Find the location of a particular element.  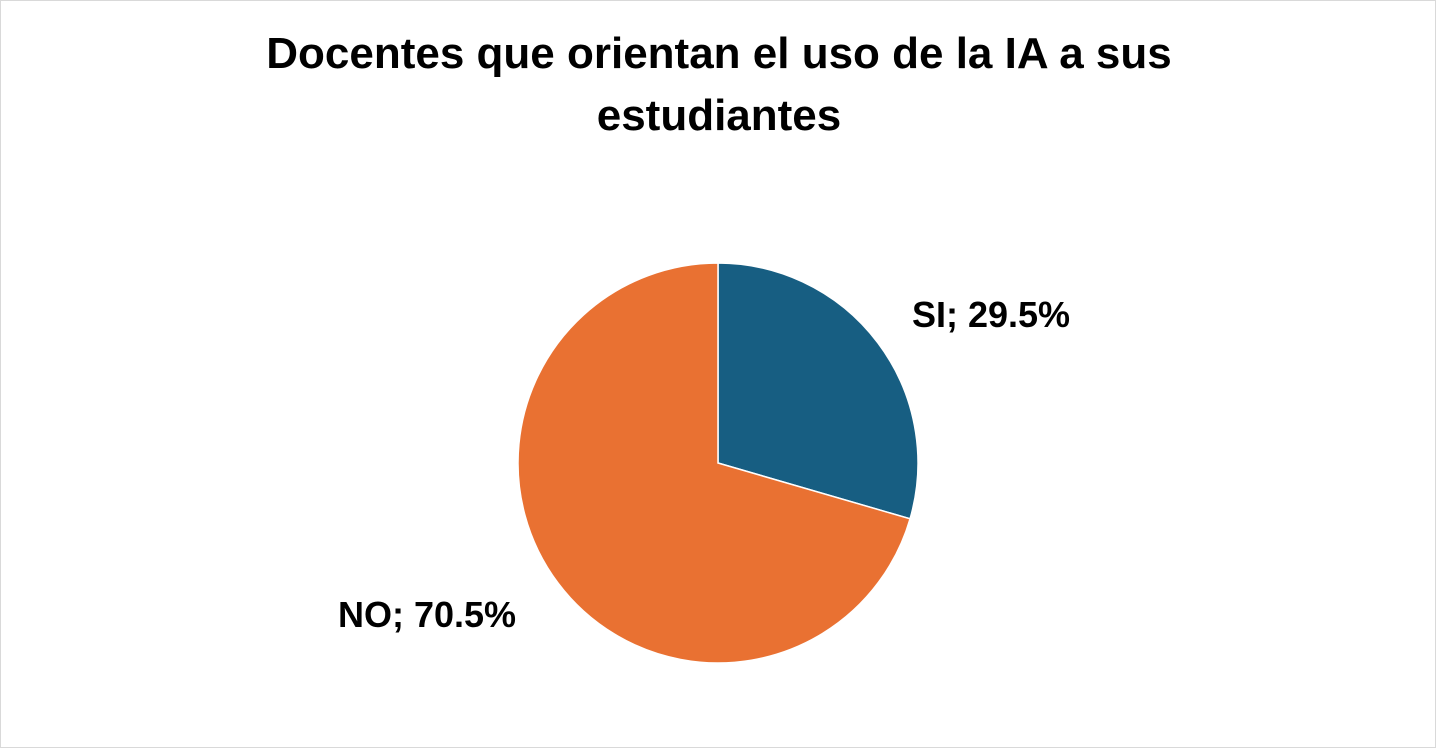

pie-slice-si is located at coordinates (818, 391).